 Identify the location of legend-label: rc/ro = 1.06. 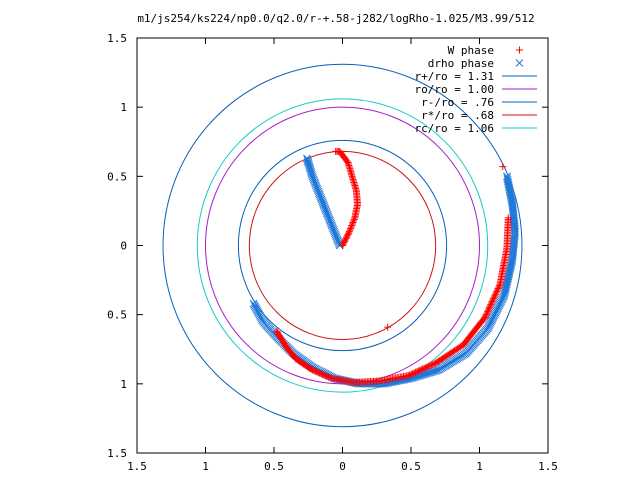
(454, 128).